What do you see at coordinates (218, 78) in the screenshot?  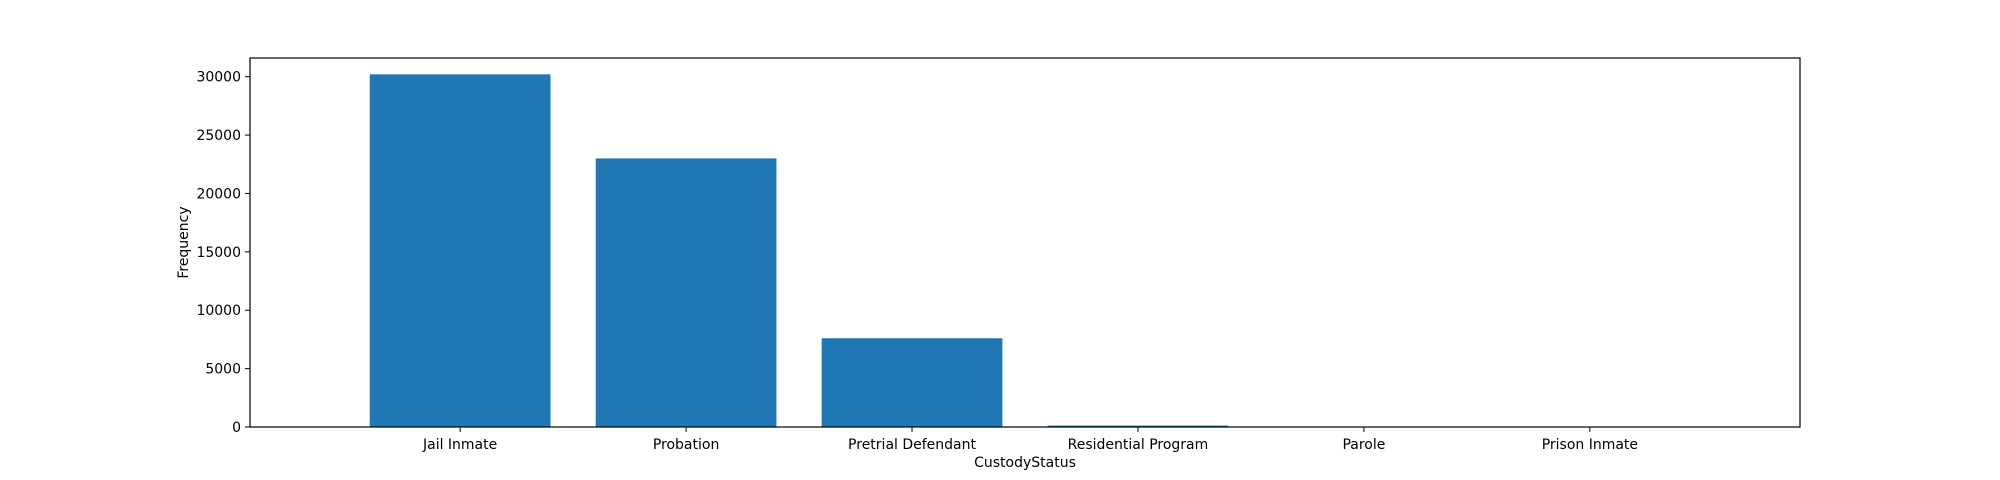 I see `y-tick-label: 30000` at bounding box center [218, 78].